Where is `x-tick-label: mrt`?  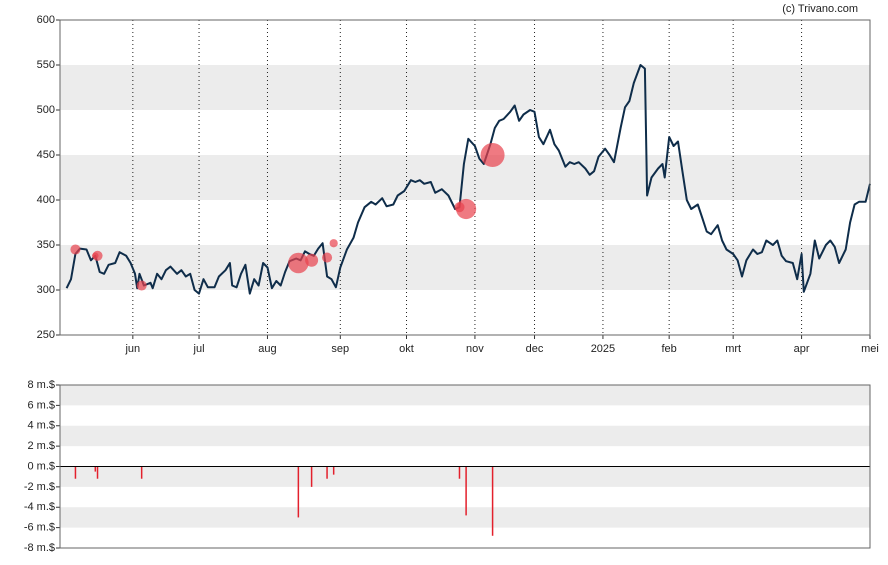
x-tick-label: mrt is located at coordinates (733, 349).